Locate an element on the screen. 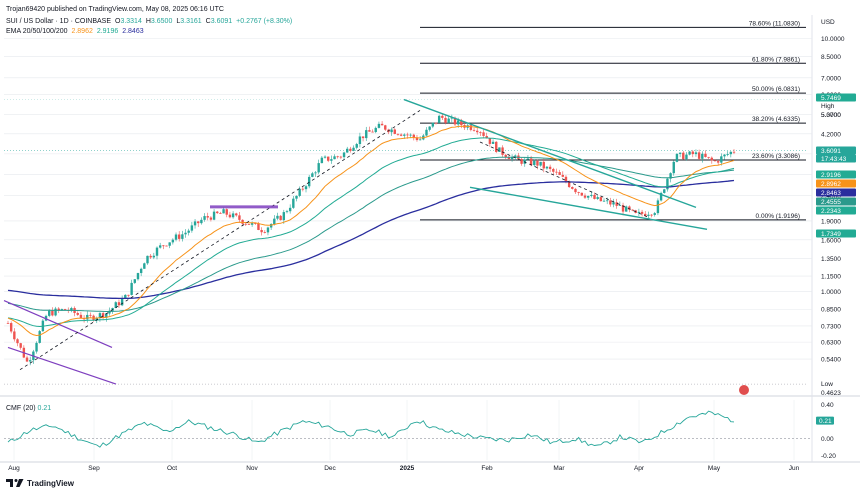 The width and height of the screenshot is (860, 498). price-badge-label: 1.7349 is located at coordinates (831, 234).